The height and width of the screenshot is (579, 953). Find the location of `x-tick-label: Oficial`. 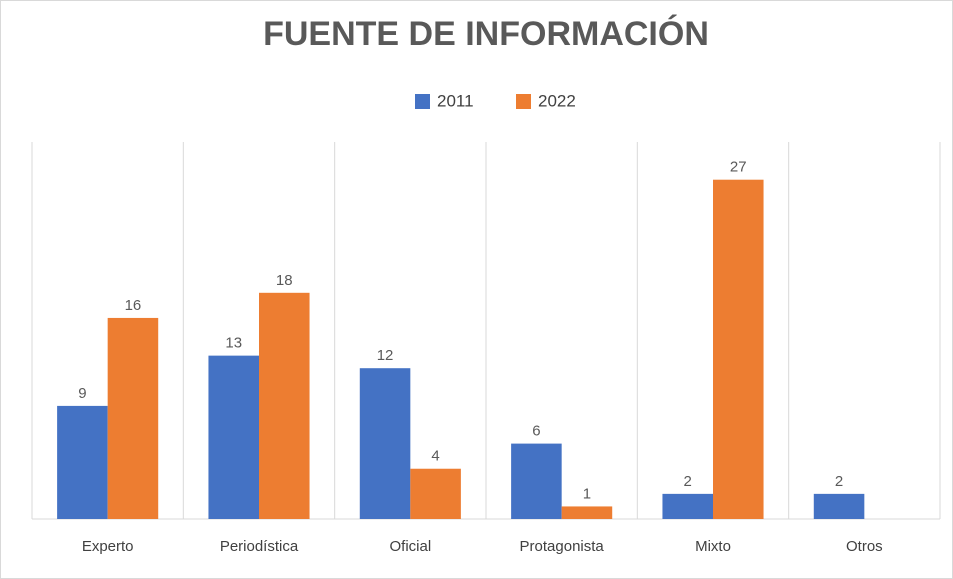

x-tick-label: Oficial is located at coordinates (410, 546).